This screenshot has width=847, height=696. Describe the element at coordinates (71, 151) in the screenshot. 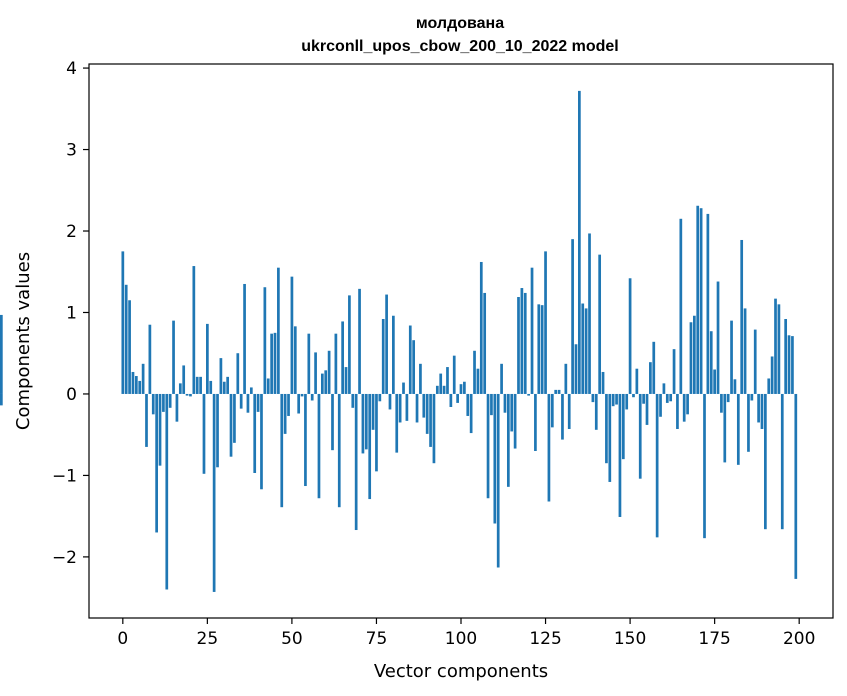

I see `y-tick-label: 3` at that location.